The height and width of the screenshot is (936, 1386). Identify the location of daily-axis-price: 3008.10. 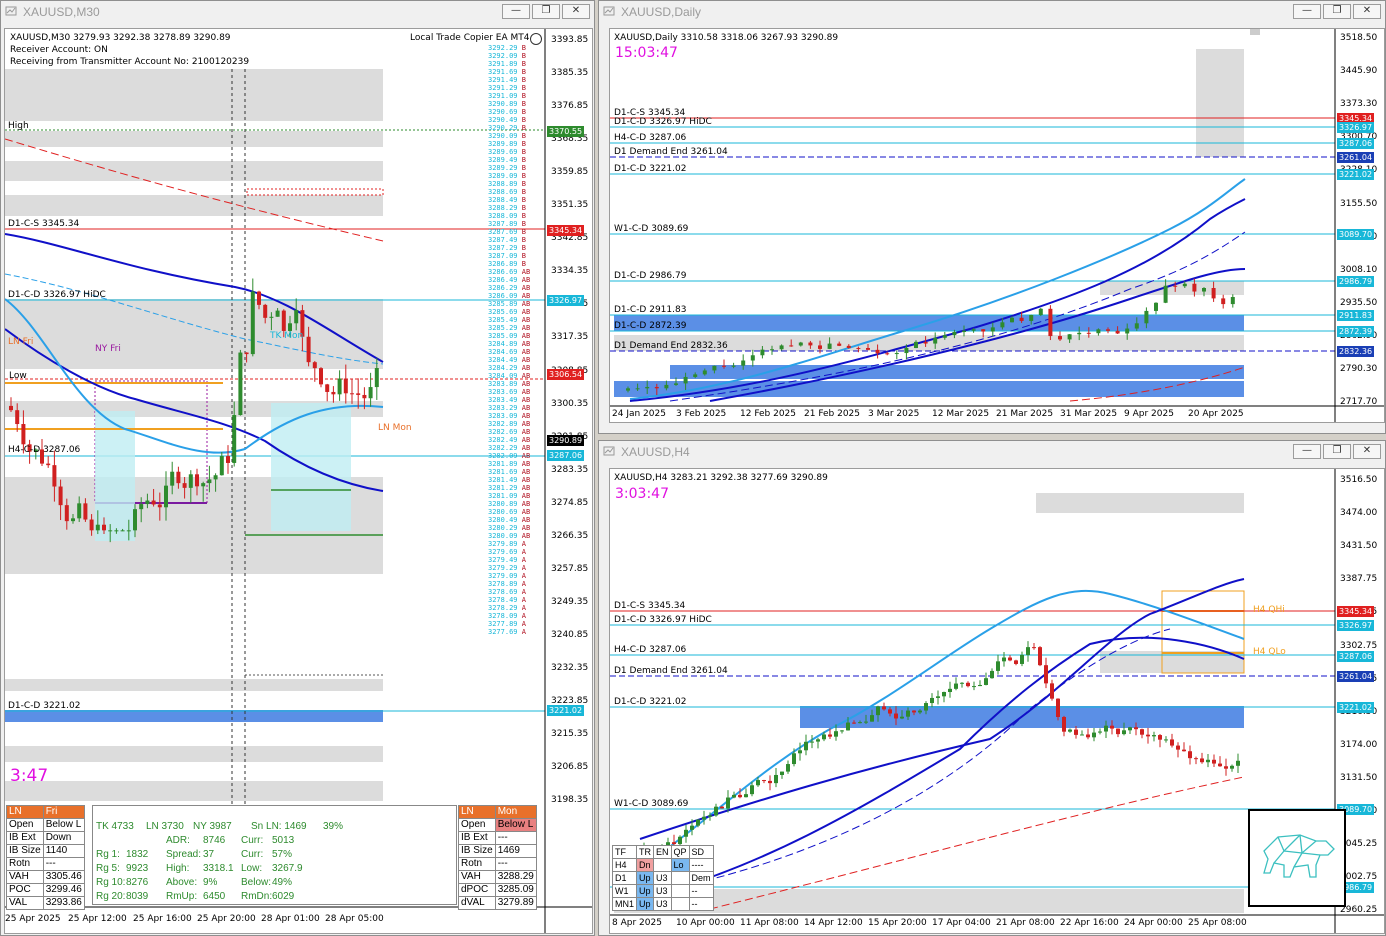
(1359, 269).